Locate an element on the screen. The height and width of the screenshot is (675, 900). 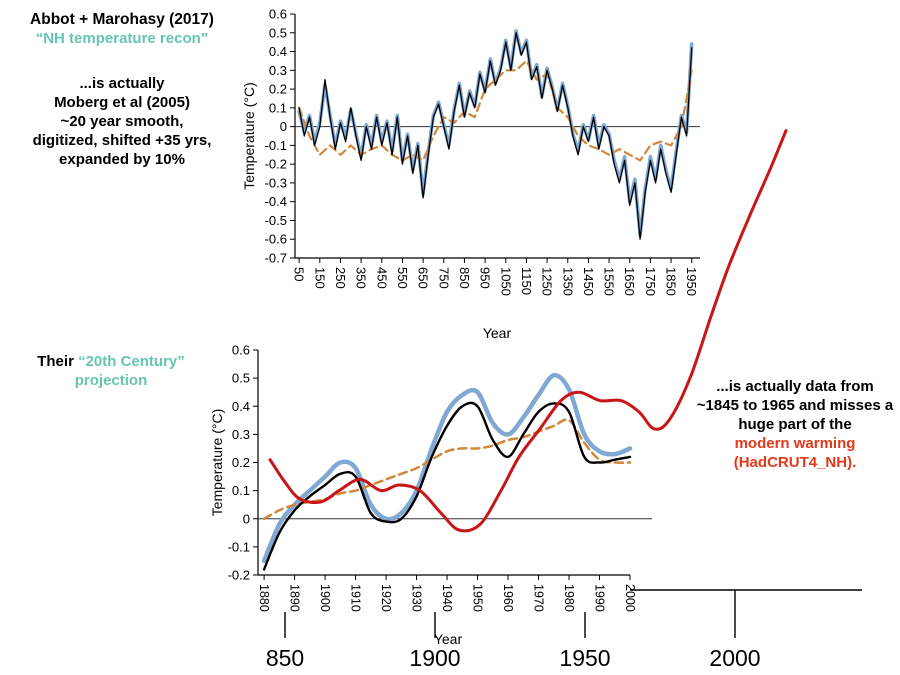
y-tick-label: -0.4 is located at coordinates (276, 201).